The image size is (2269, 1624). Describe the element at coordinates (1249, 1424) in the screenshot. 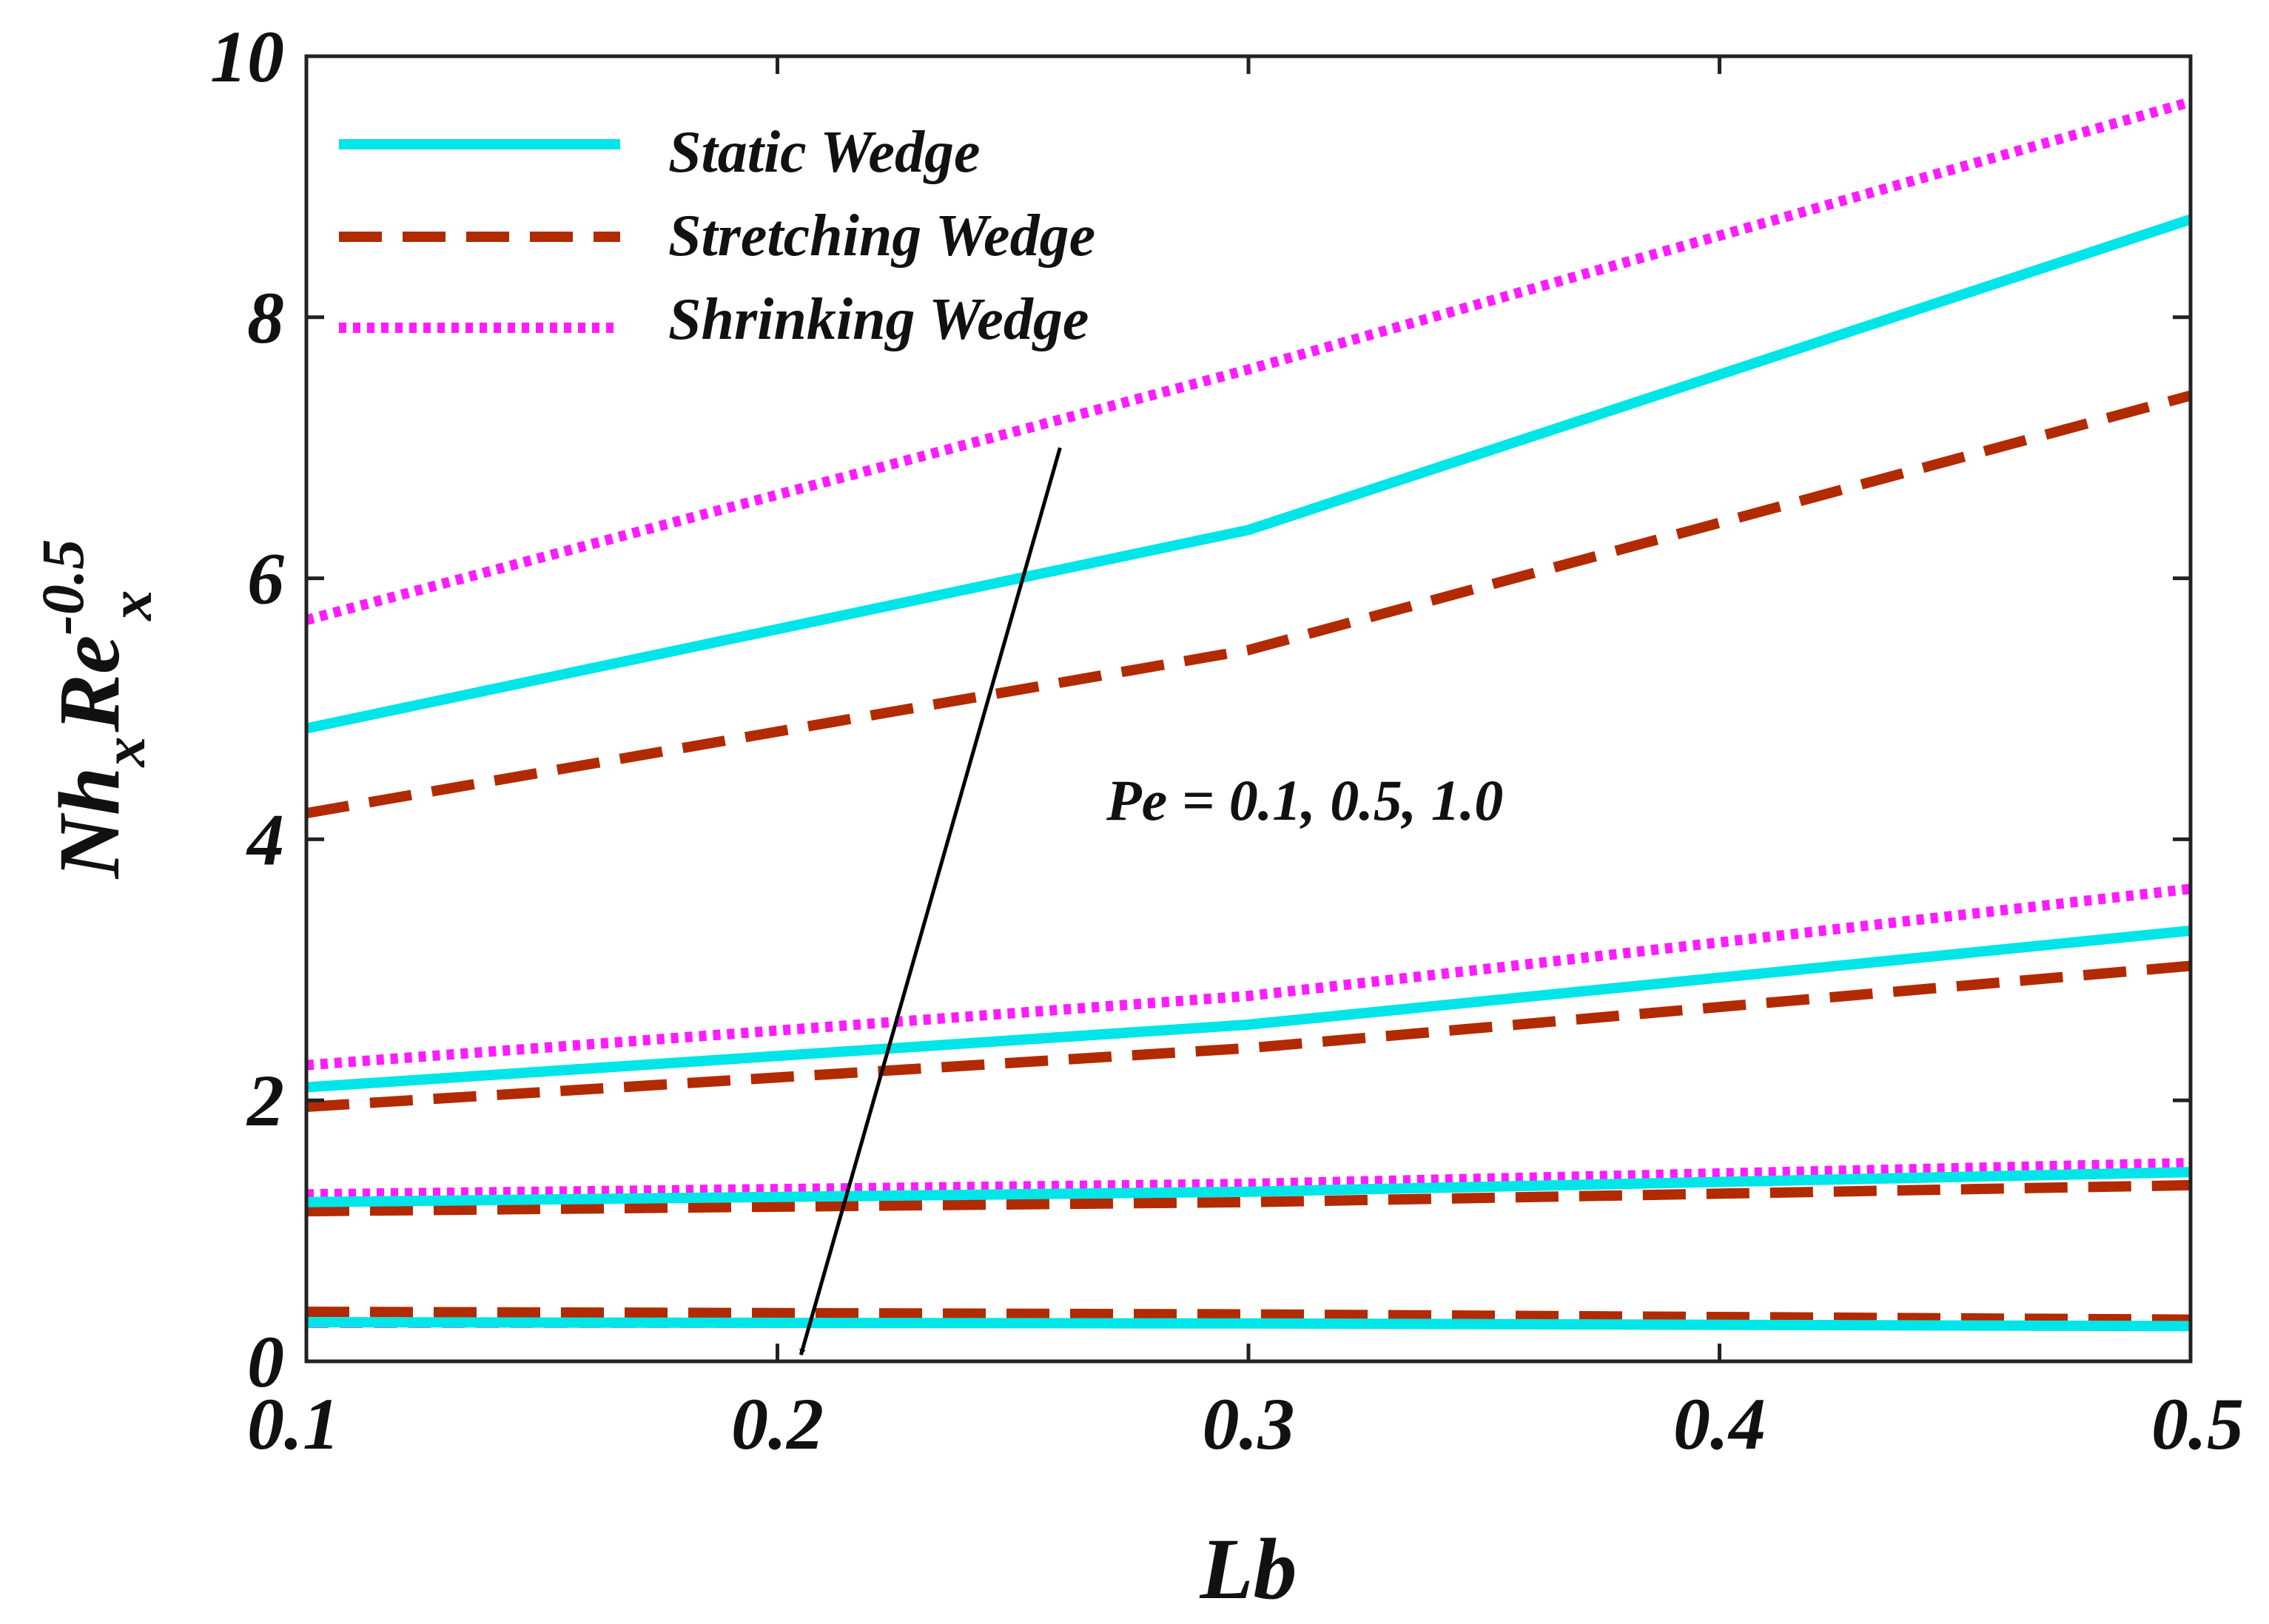

I see `x-tick-label: 0.3` at that location.